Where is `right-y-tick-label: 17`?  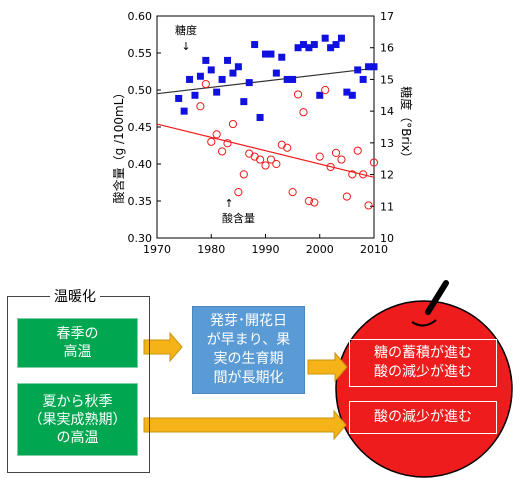
right-y-tick-label: 17 is located at coordinates (387, 16).